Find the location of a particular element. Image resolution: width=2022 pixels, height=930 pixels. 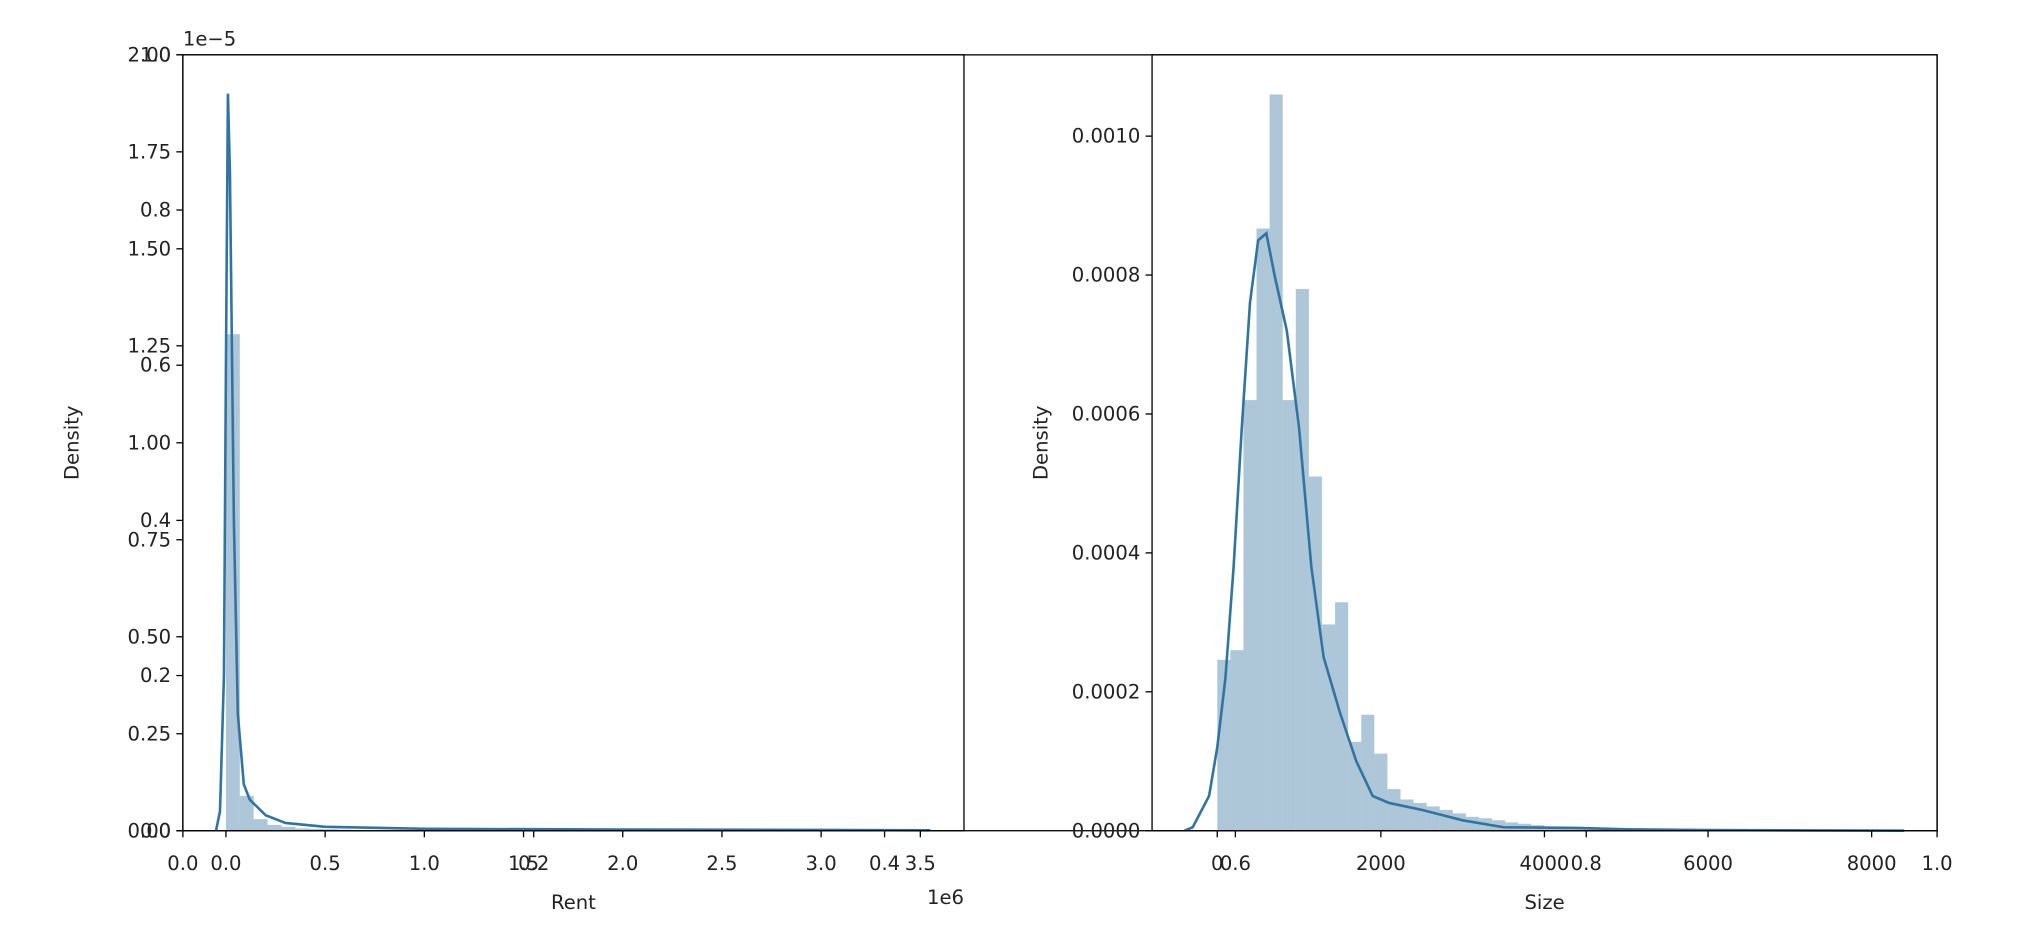

y-tick-label: 0.0 is located at coordinates (155, 830).